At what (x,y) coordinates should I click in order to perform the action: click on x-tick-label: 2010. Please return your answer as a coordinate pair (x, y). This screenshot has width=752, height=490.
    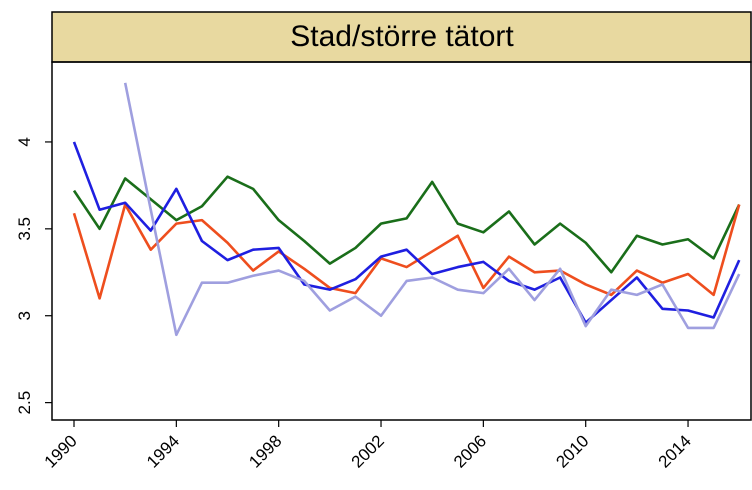
    Looking at the image, I should click on (572, 451).